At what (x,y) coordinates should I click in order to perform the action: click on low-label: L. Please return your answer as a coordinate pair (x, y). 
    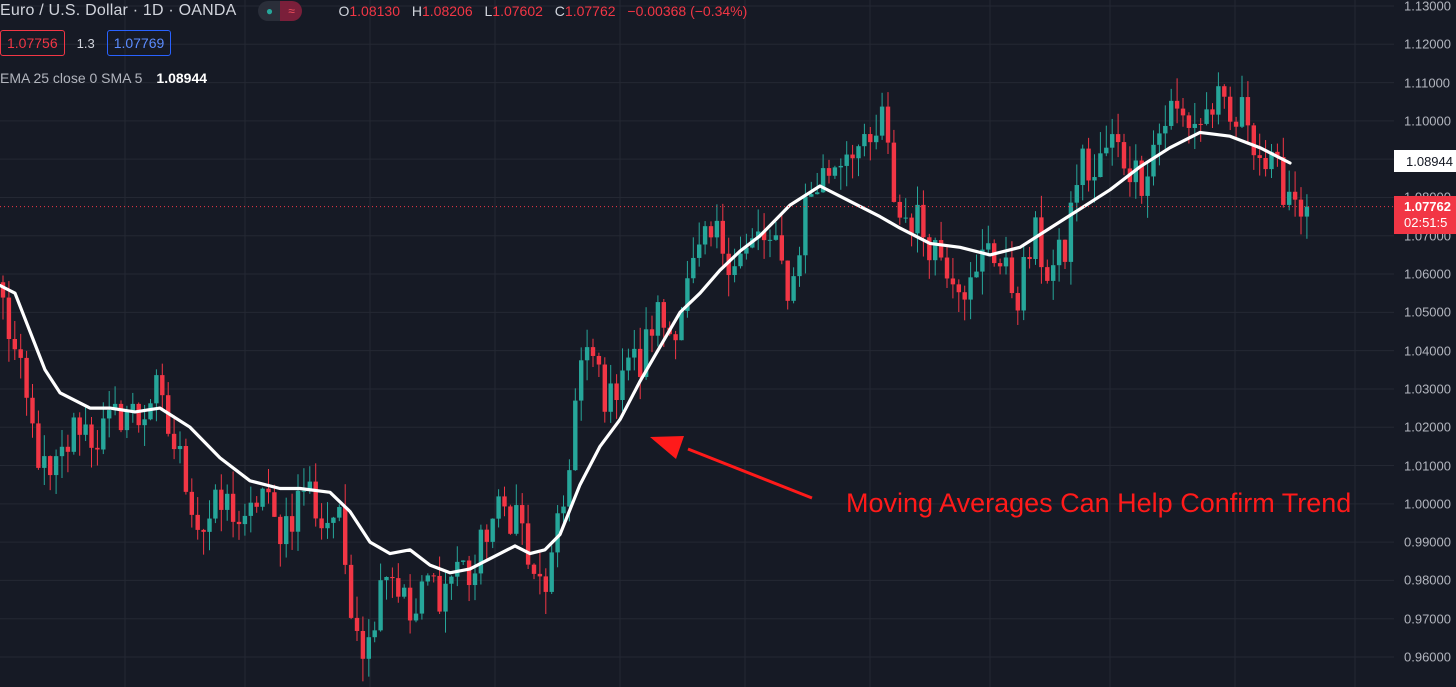
    Looking at the image, I should click on (488, 11).